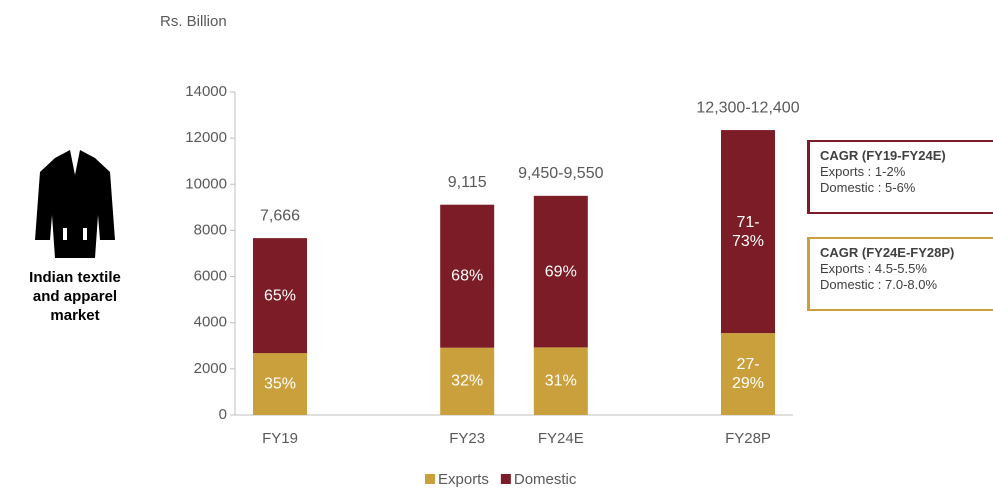 This screenshot has height=488, width=993. I want to click on share-label: 68%, so click(467, 276).